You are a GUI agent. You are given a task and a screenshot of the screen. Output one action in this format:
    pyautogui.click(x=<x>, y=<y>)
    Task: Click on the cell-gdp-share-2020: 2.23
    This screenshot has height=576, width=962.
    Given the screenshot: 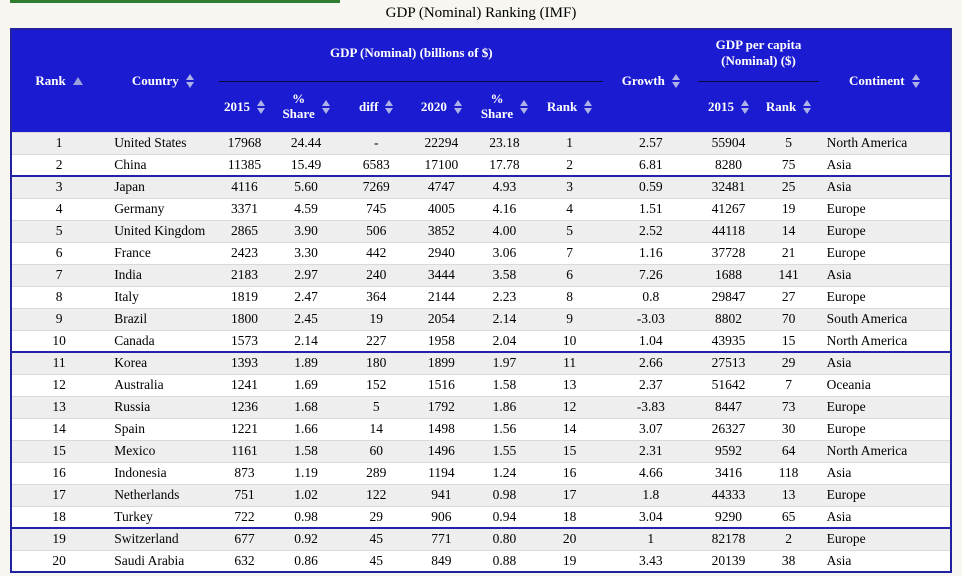 What is the action you would take?
    pyautogui.click(x=504, y=296)
    